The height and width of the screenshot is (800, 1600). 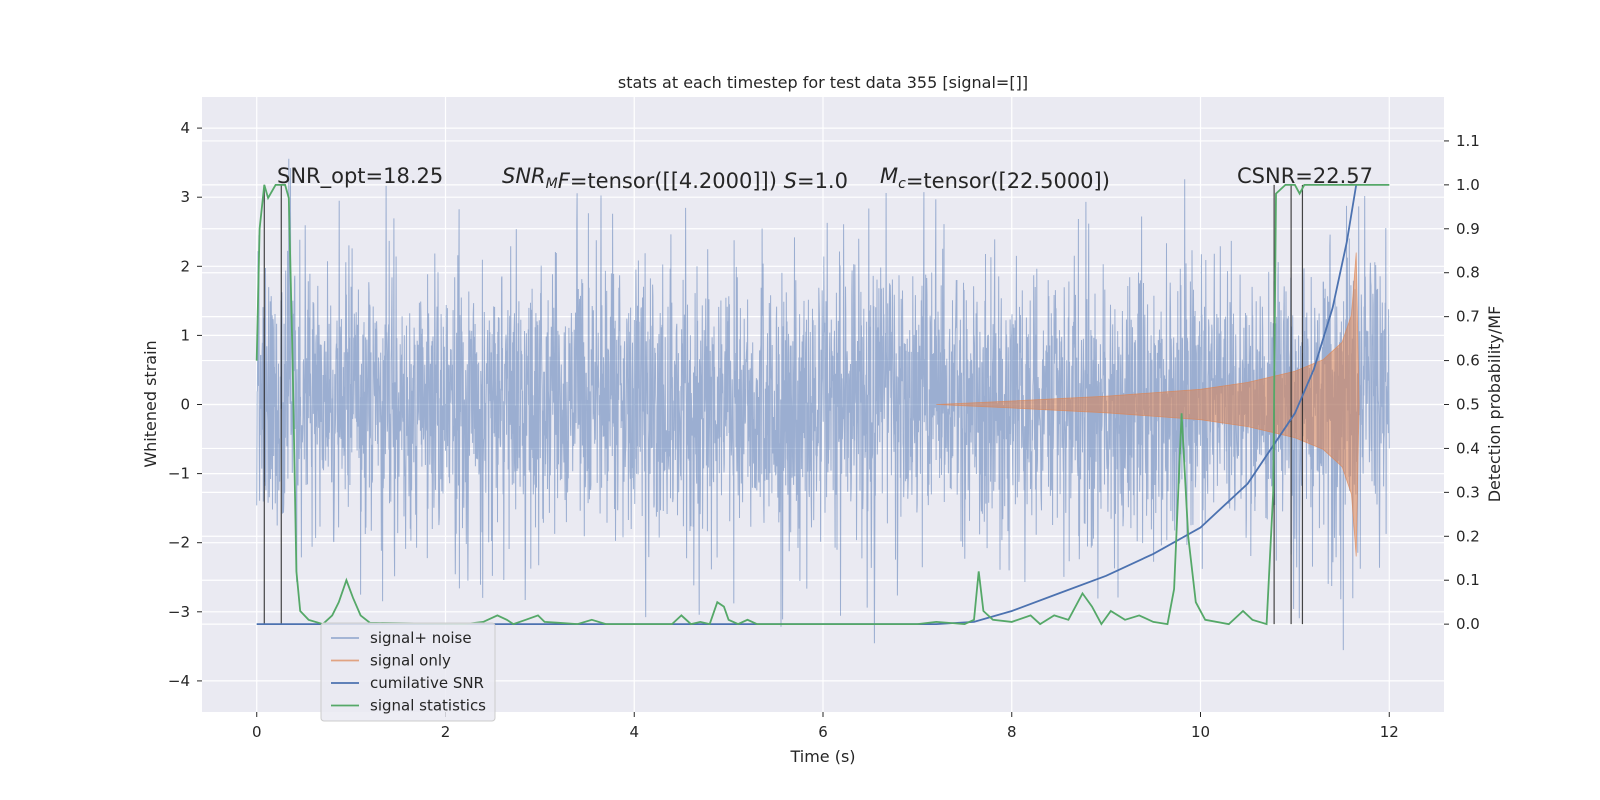 I want to click on annotation-snr-mf: SNRMF=tensor([[4.2000]]) S=1.0, so click(x=675, y=178).